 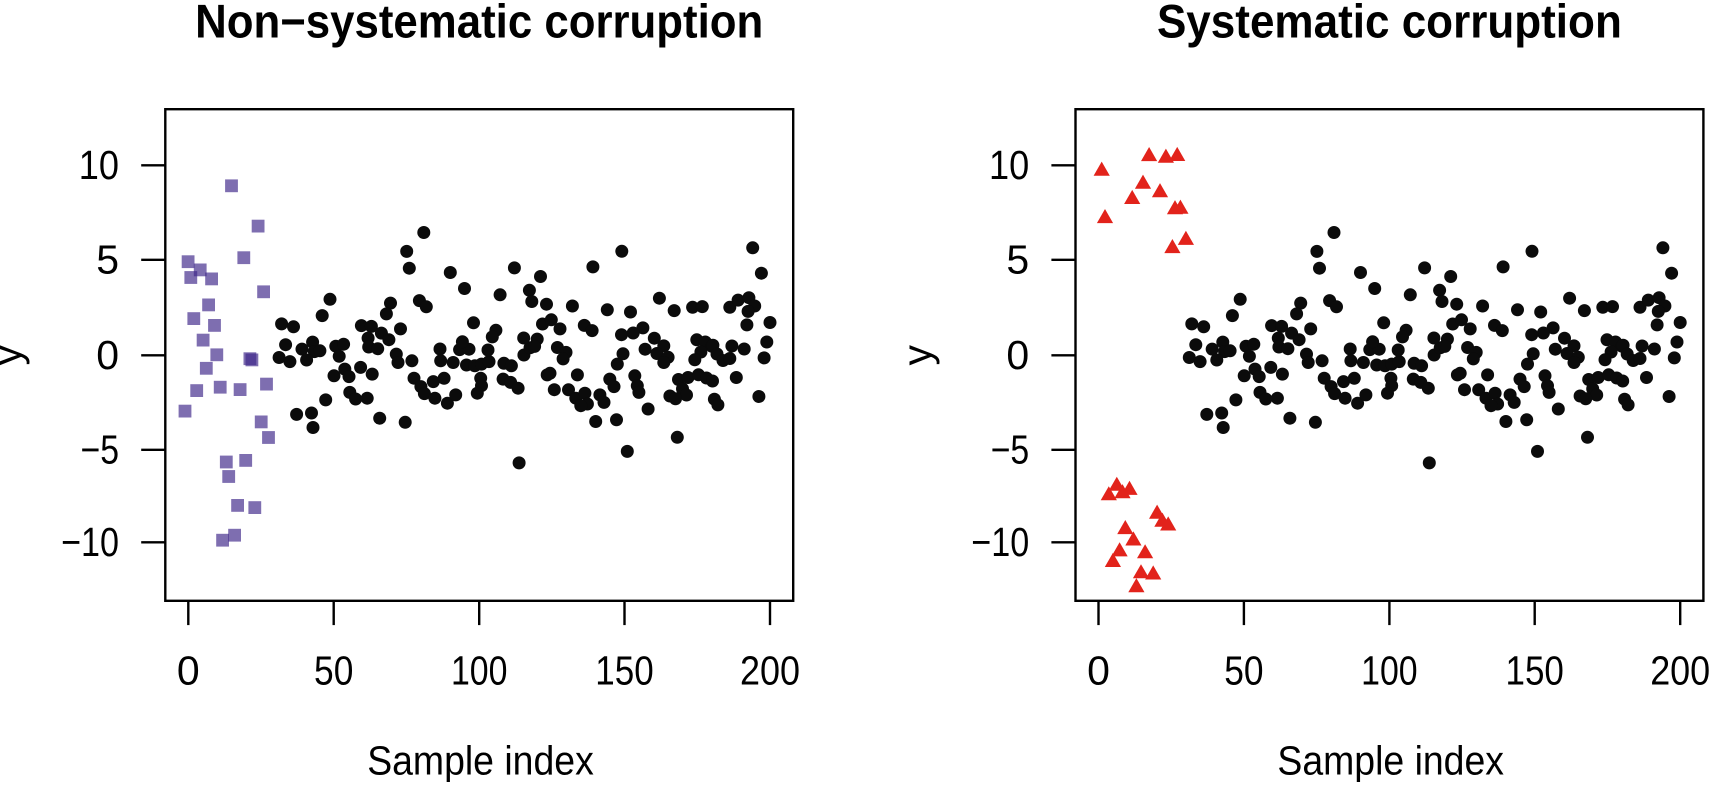 I want to click on svg-text: Systematic corruption, so click(x=1389, y=24).